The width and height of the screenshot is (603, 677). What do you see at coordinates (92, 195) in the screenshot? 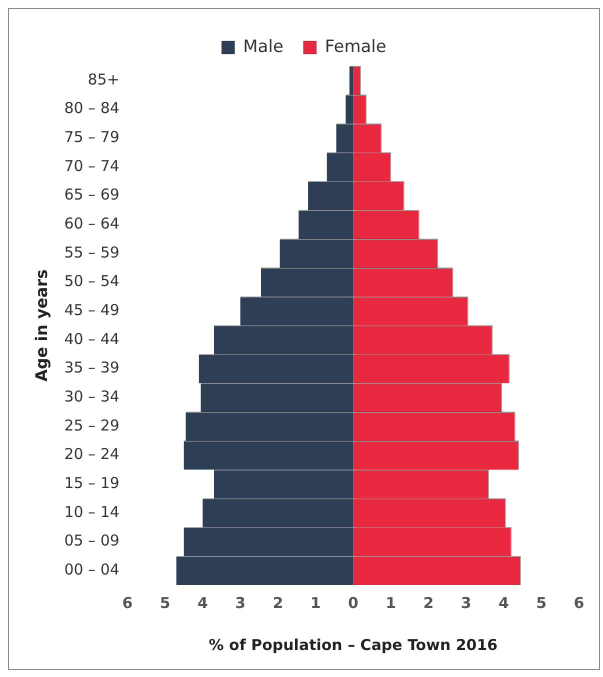
I see `y-tick-label: 65 – 69` at bounding box center [92, 195].